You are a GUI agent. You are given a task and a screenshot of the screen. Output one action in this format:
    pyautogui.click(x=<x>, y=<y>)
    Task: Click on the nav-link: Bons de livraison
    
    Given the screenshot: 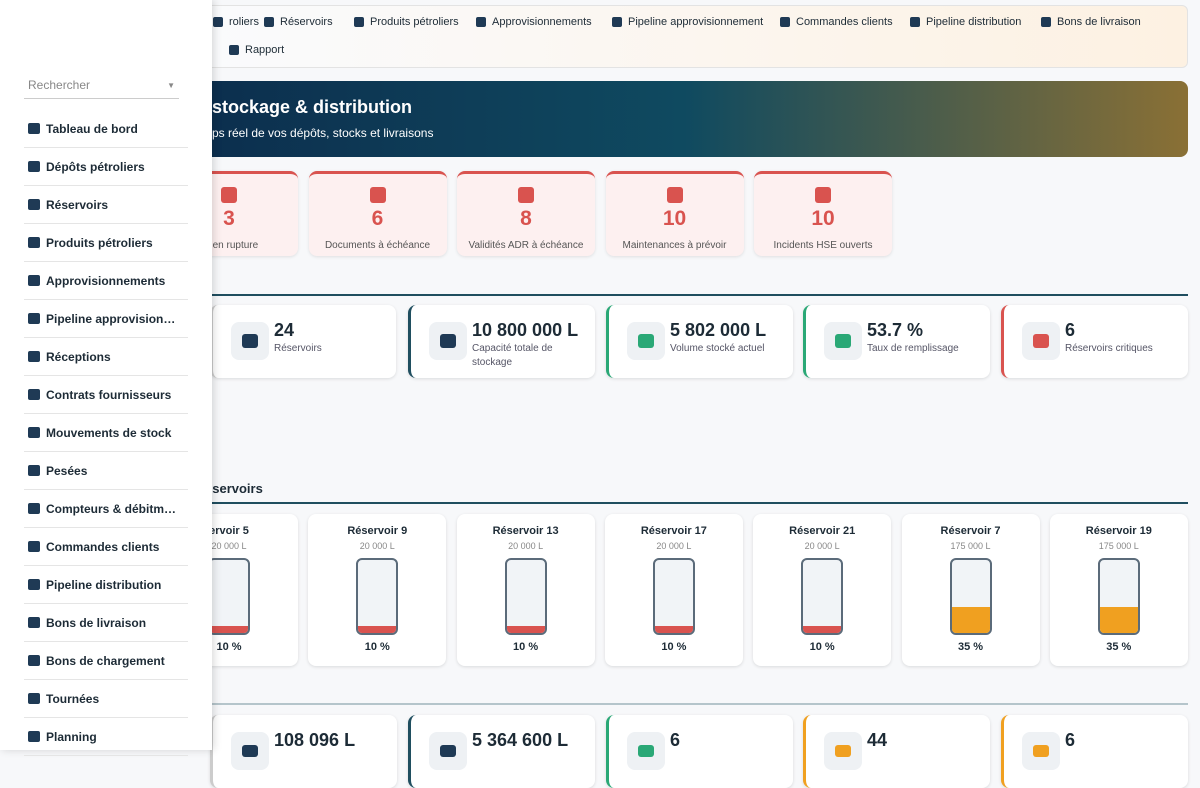 What is the action you would take?
    pyautogui.click(x=1091, y=22)
    